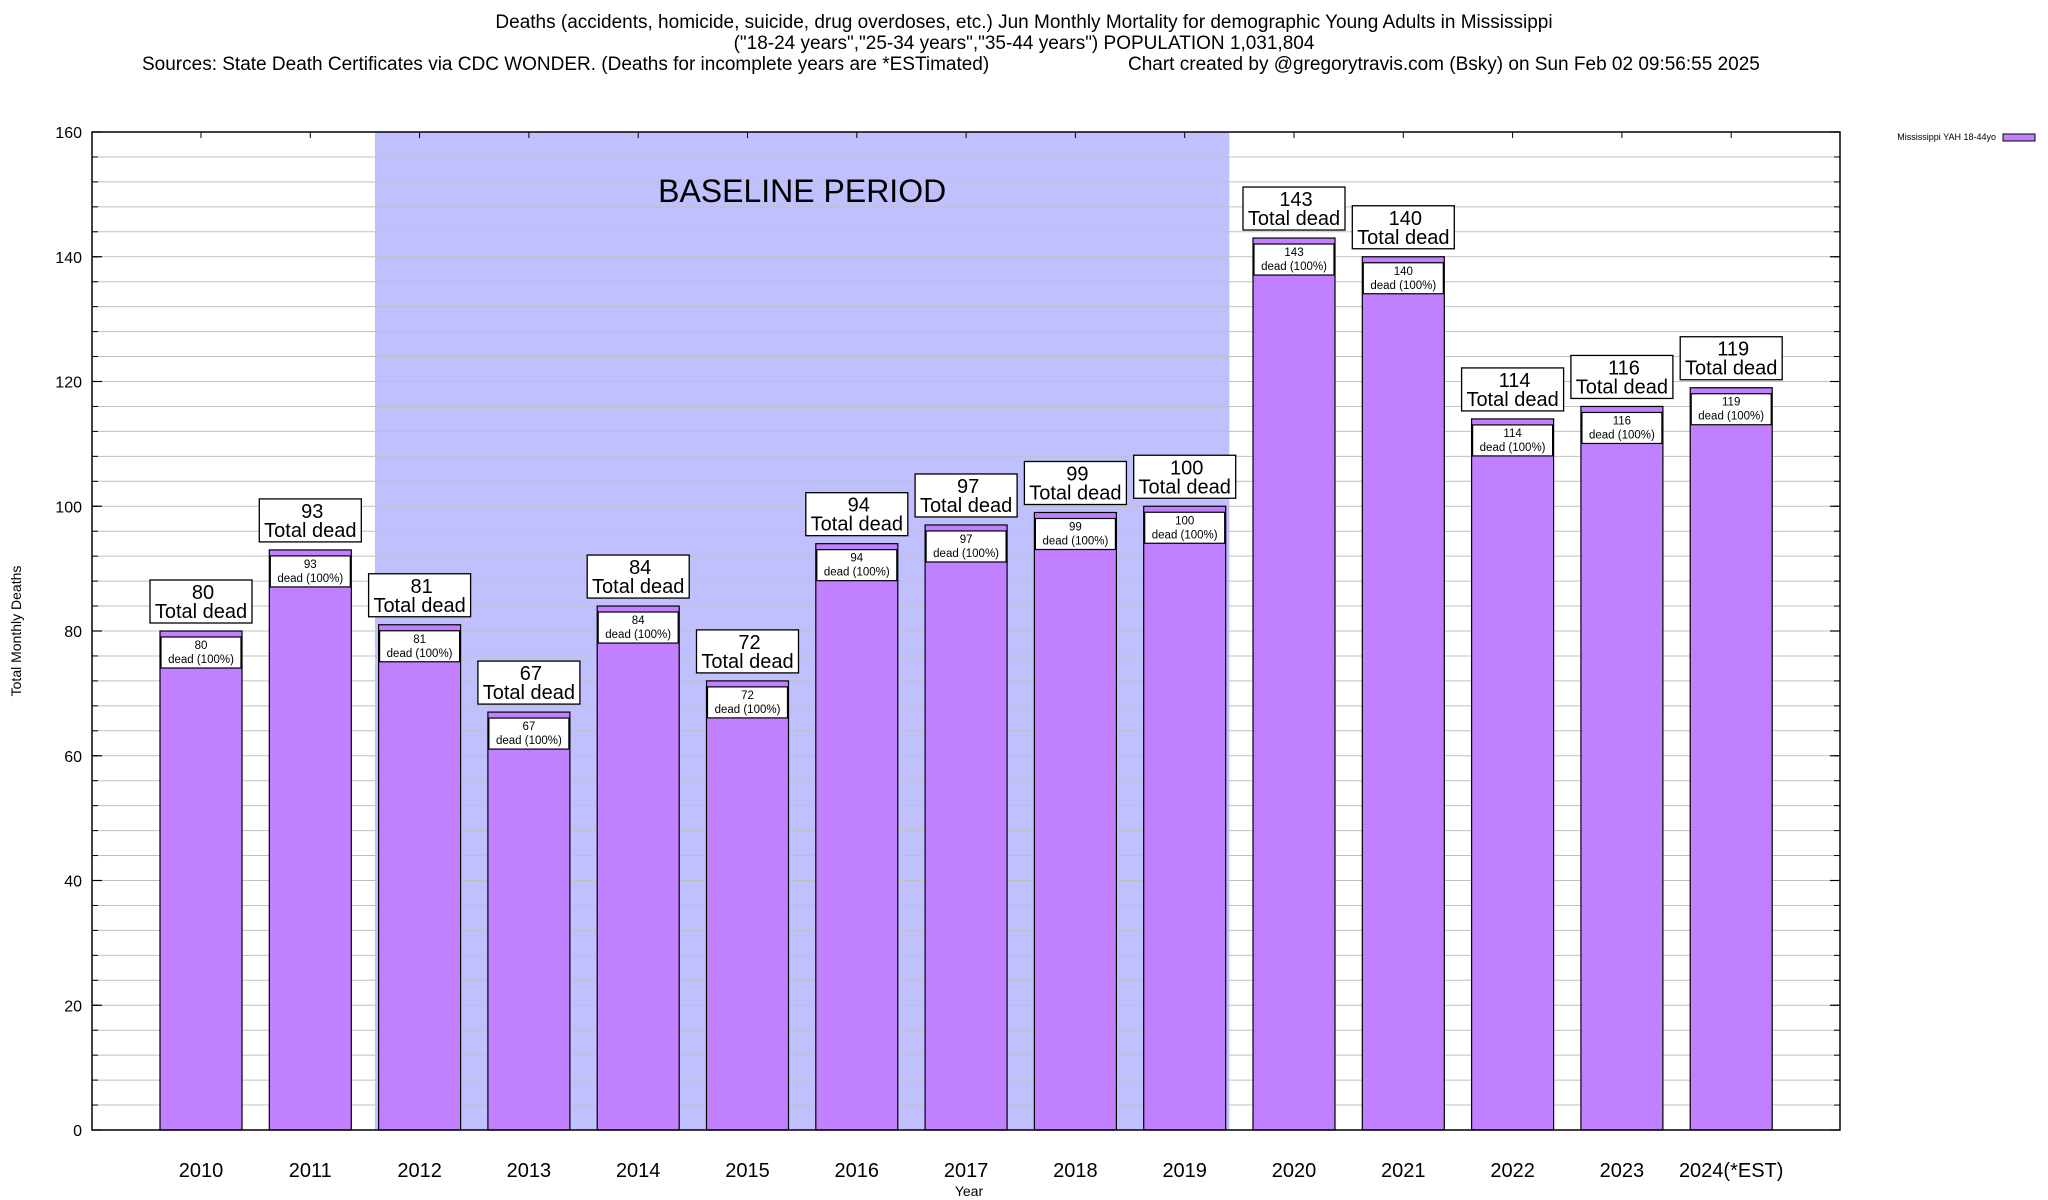  I want to click on y-tick-label: 20, so click(73, 1006).